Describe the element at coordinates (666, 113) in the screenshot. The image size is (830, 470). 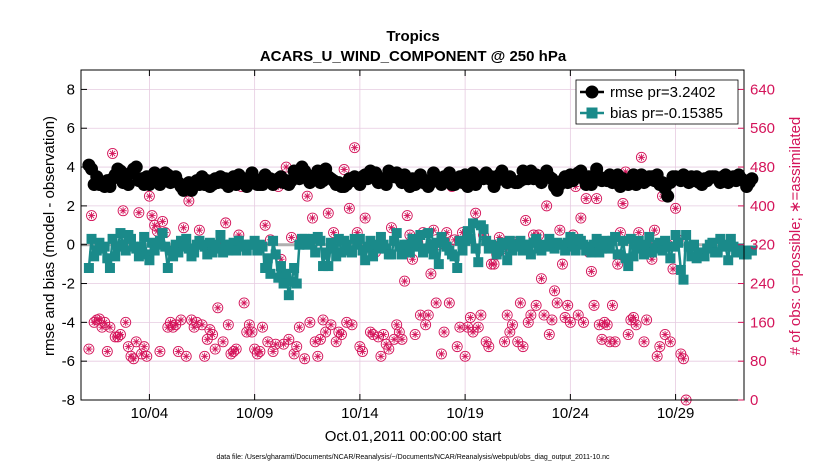
I see `legend-bias-label: bias pr=-0.15385` at that location.